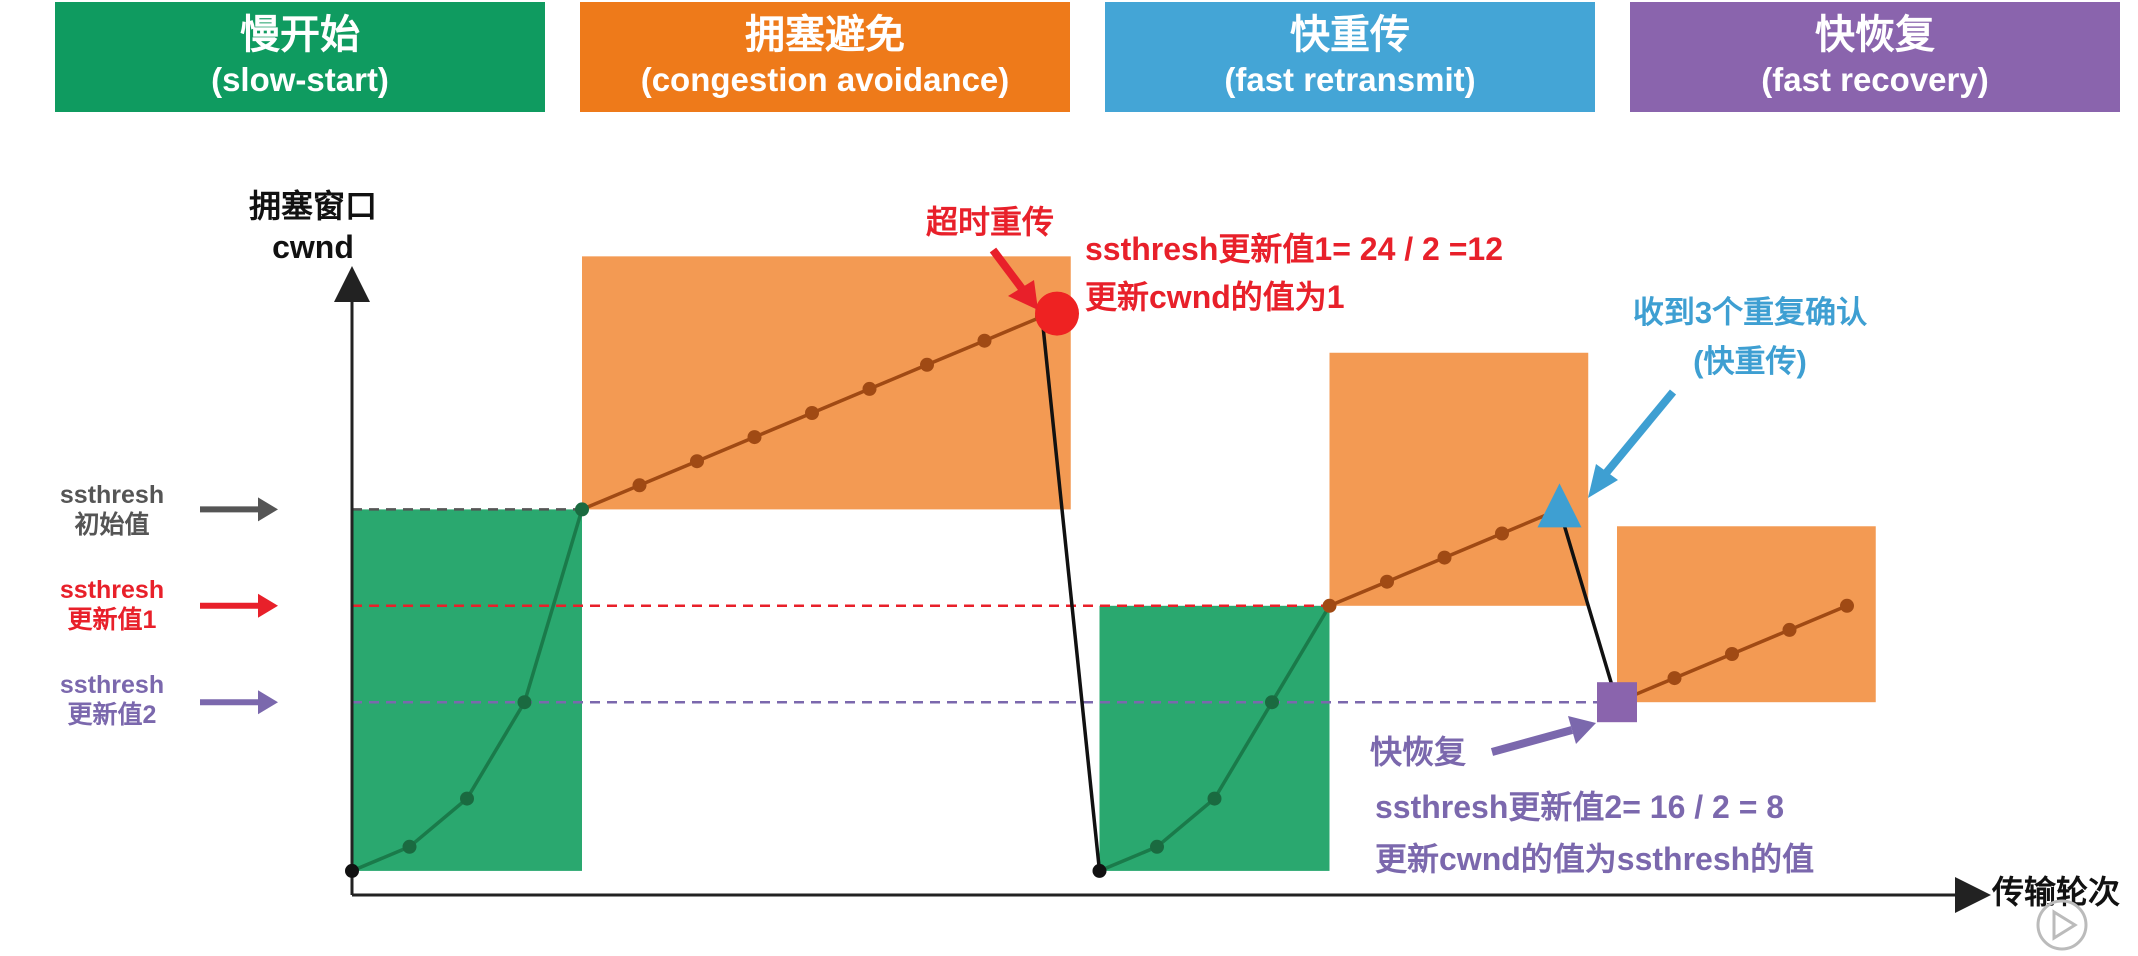 The height and width of the screenshot is (956, 2138). What do you see at coordinates (300, 79) in the screenshot?
I see `phase-subtitle: (slow-start)` at bounding box center [300, 79].